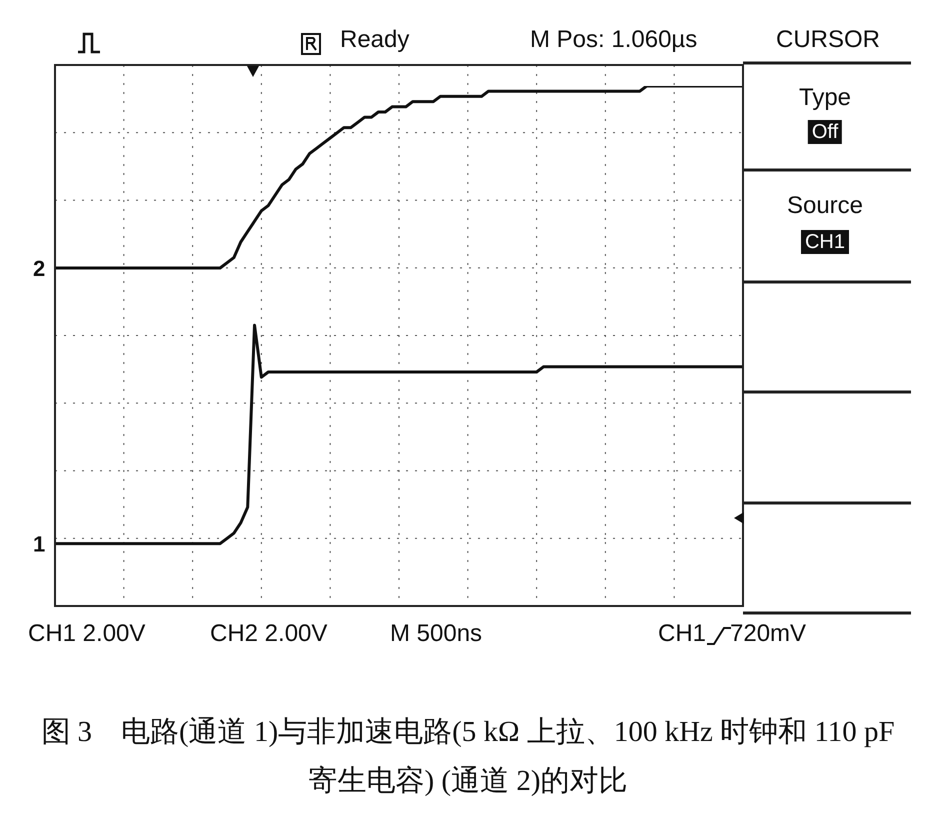  Describe the element at coordinates (468, 757) in the screenshot. I see `caption: 图 3 电路(通道 1)与非加速电路(5 kΩ 上拉、100 kHz 时钟和 110 pF 寄生电容) (通道 2)的对比` at that location.